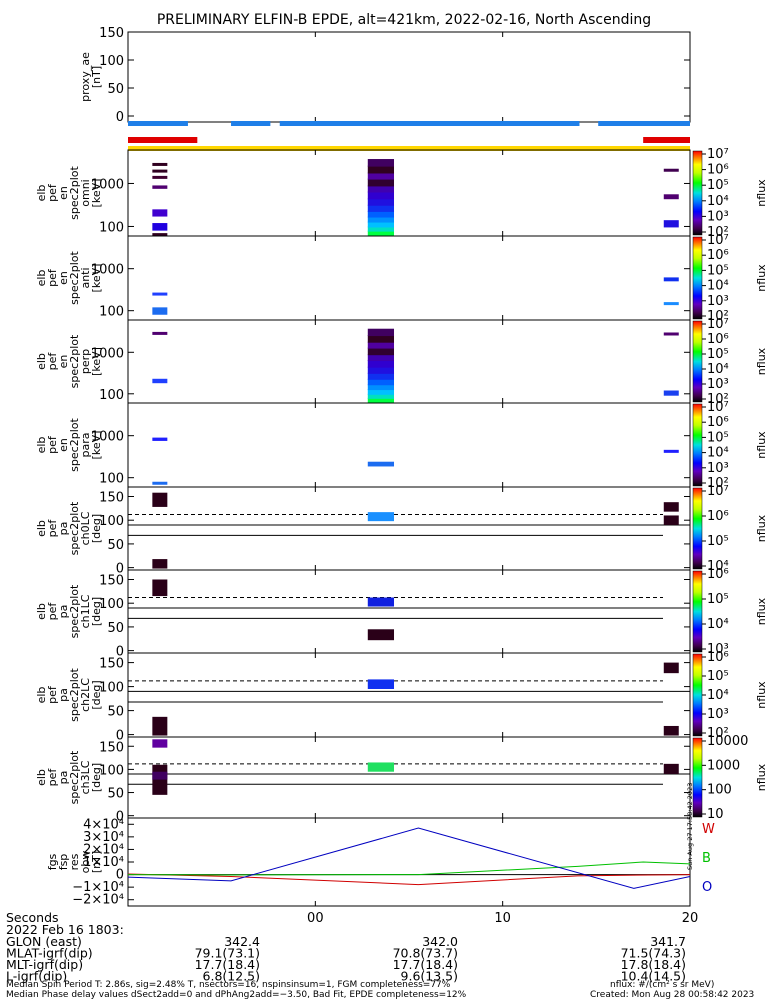 The height and width of the screenshot is (1000, 775). Describe the element at coordinates (672, 995) in the screenshot. I see `footer-created: Created: Mon Aug 28 00:58:42 2023` at that location.